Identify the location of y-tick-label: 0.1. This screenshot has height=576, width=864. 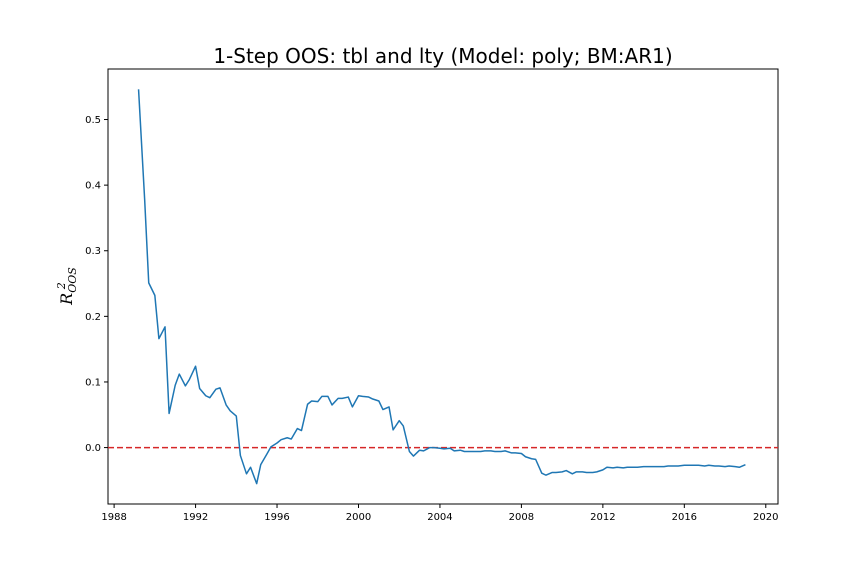
(93, 382).